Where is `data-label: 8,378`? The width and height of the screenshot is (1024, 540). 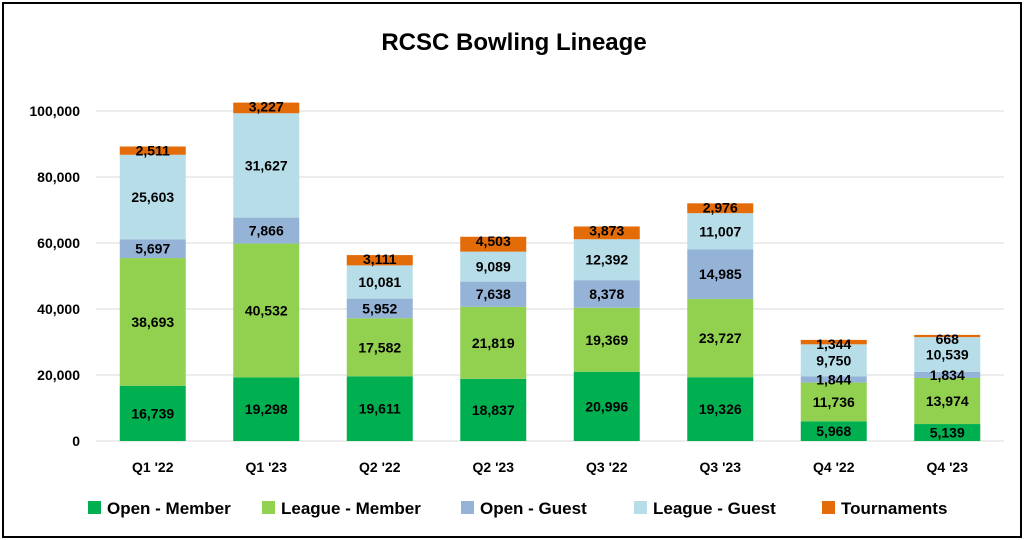 data-label: 8,378 is located at coordinates (606, 294).